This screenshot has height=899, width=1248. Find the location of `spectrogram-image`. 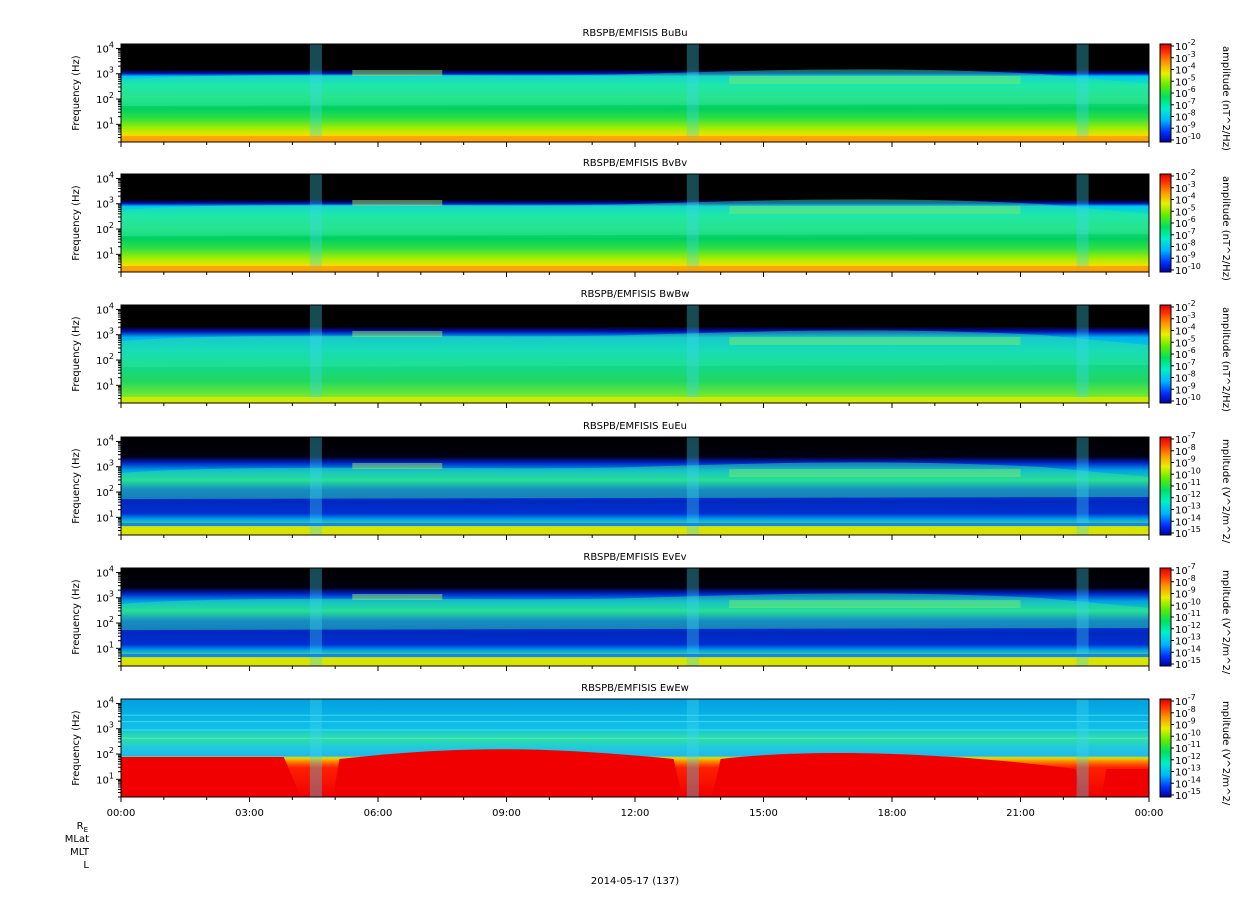

spectrogram-image is located at coordinates (635, 486).